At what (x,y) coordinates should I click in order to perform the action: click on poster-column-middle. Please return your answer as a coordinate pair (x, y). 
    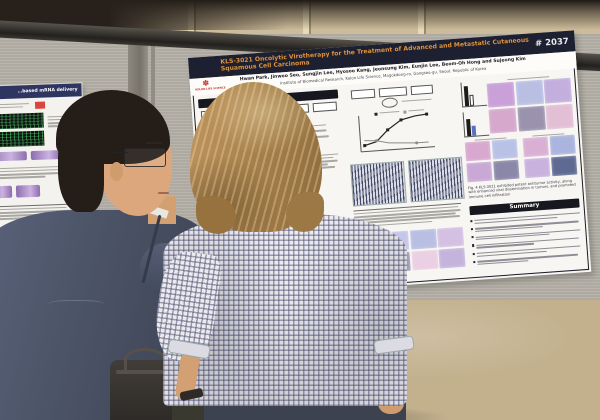
    Looking at the image, I should click on (405, 181).